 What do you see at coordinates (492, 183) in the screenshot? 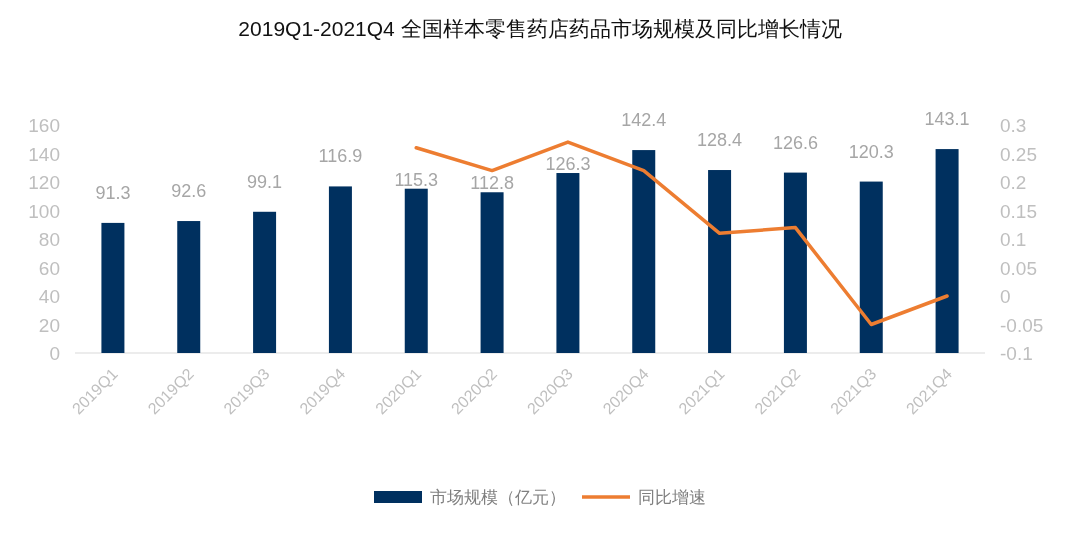
I see `data-label: 112.8` at bounding box center [492, 183].